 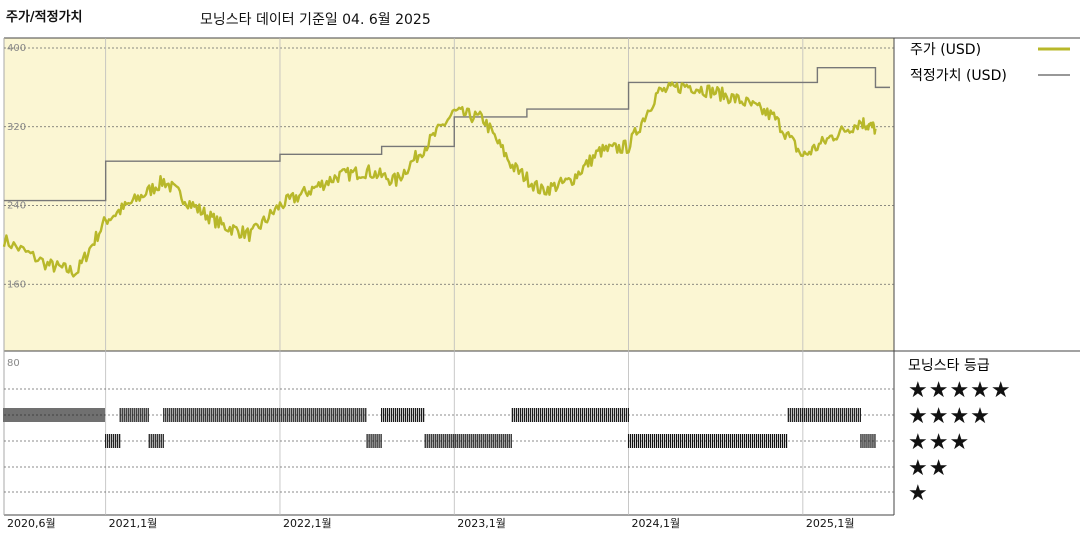 I want to click on ytick-label: 400, so click(x=16, y=48).